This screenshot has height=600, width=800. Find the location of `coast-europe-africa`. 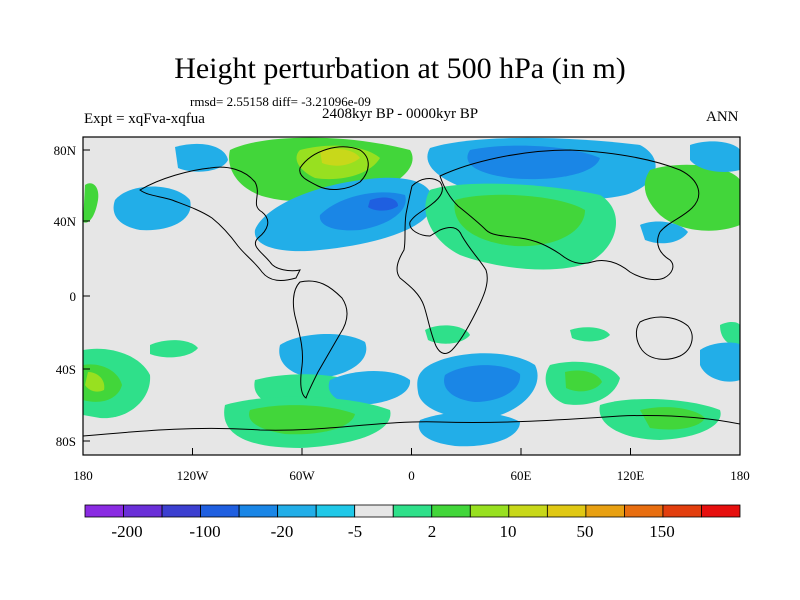

coast-europe-africa is located at coordinates (442, 266).